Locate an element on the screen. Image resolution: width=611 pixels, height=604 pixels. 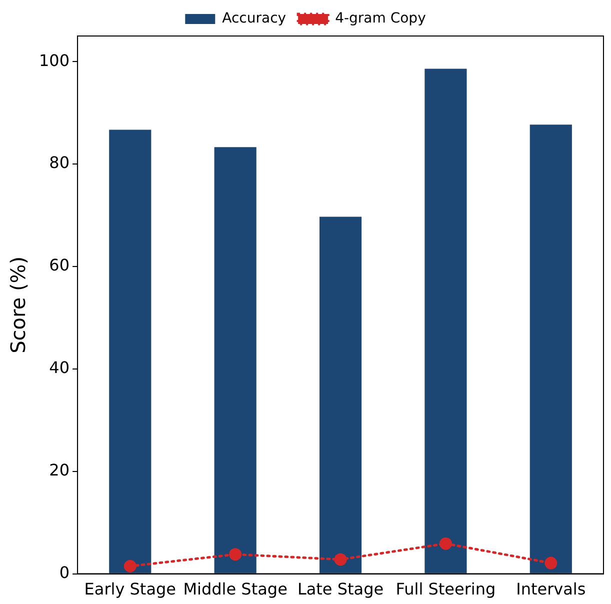
legend-label: 4-gram Copy is located at coordinates (380, 18).